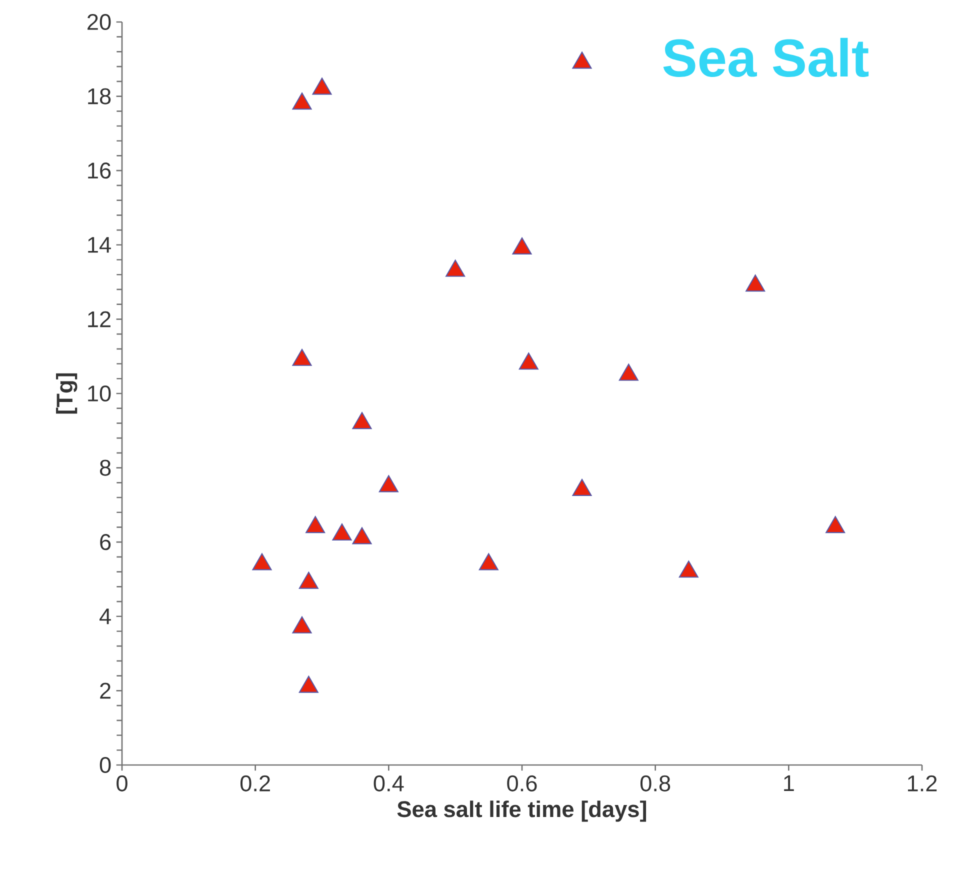 The image size is (960, 873). What do you see at coordinates (99, 245) in the screenshot?
I see `y-tick-label: 14` at bounding box center [99, 245].